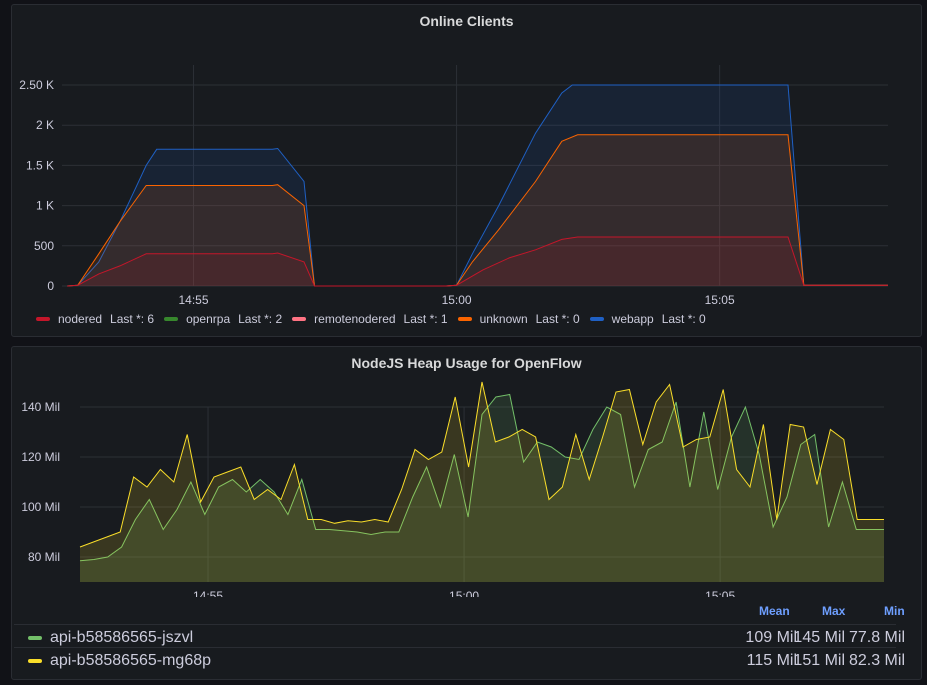 This screenshot has width=927, height=685. I want to click on legend-min-value: 82.3 Mil, so click(876, 660).